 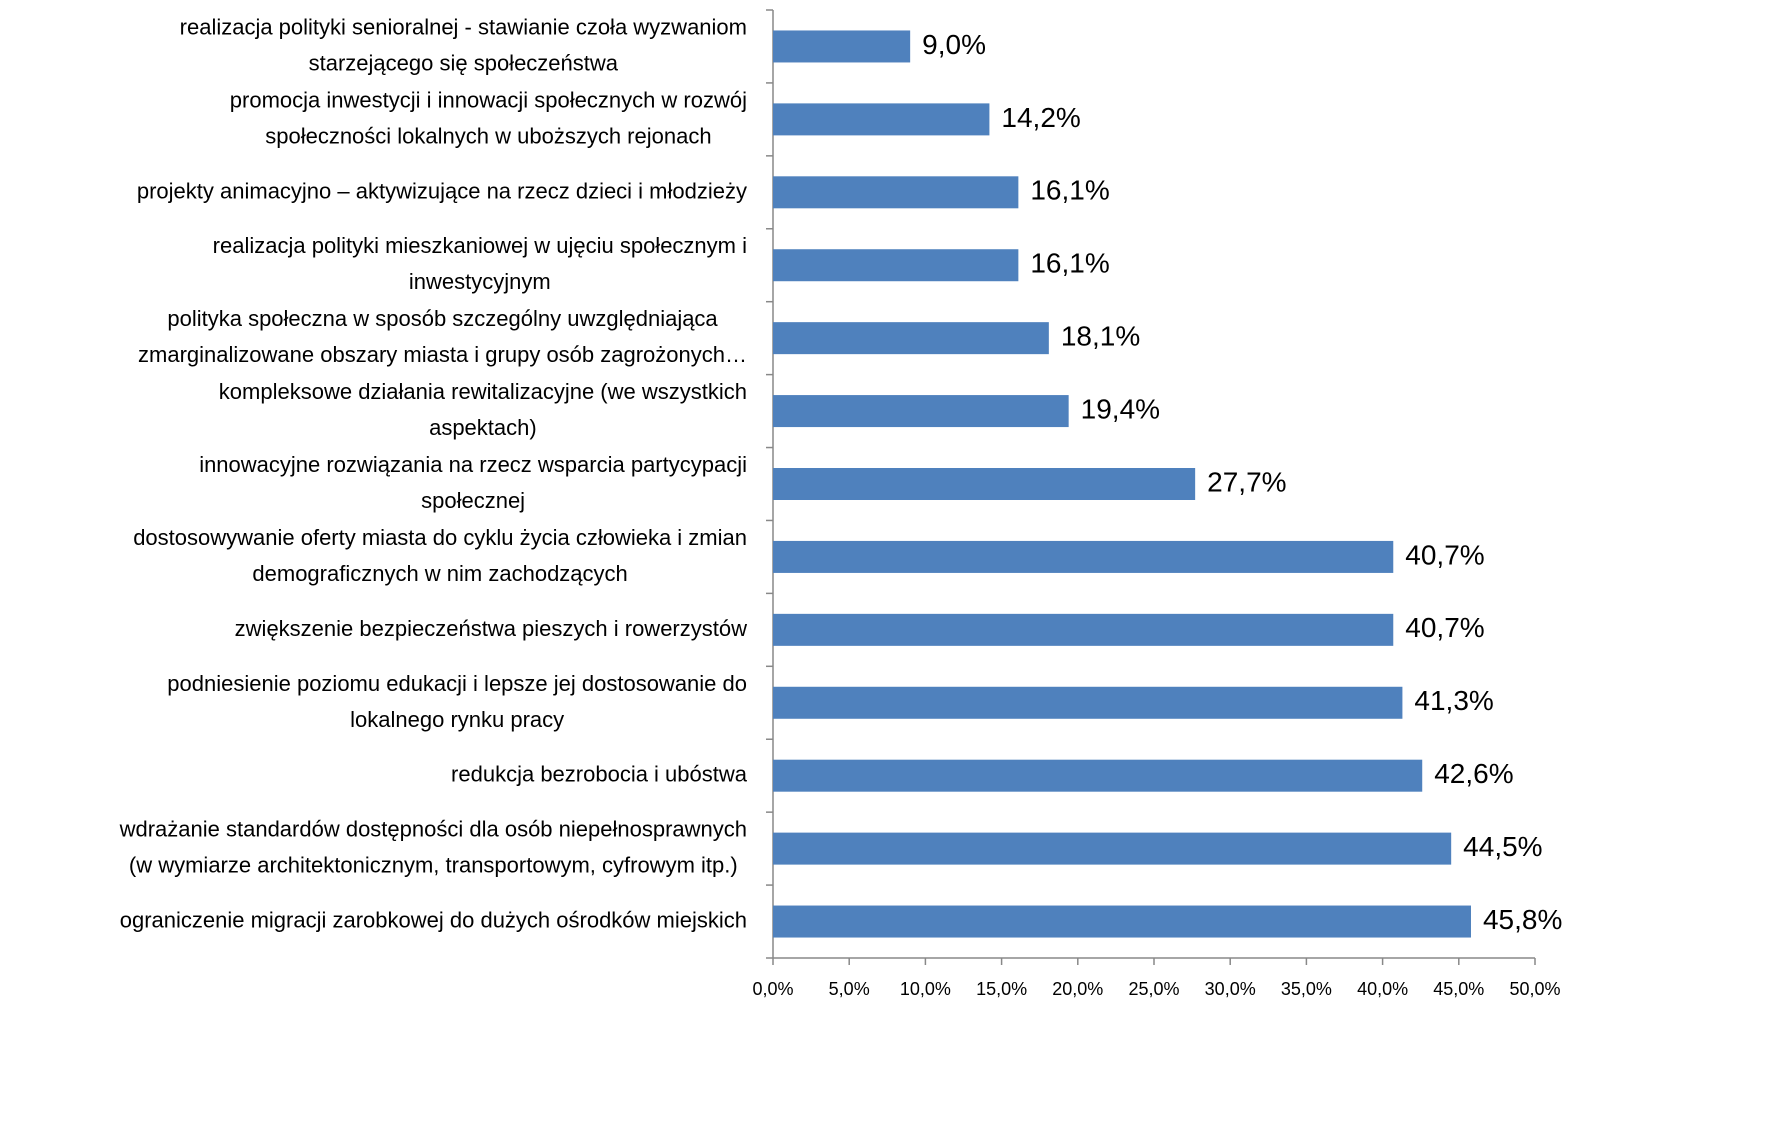 What do you see at coordinates (925, 989) in the screenshot?
I see `x-tick-label: 10,0%` at bounding box center [925, 989].